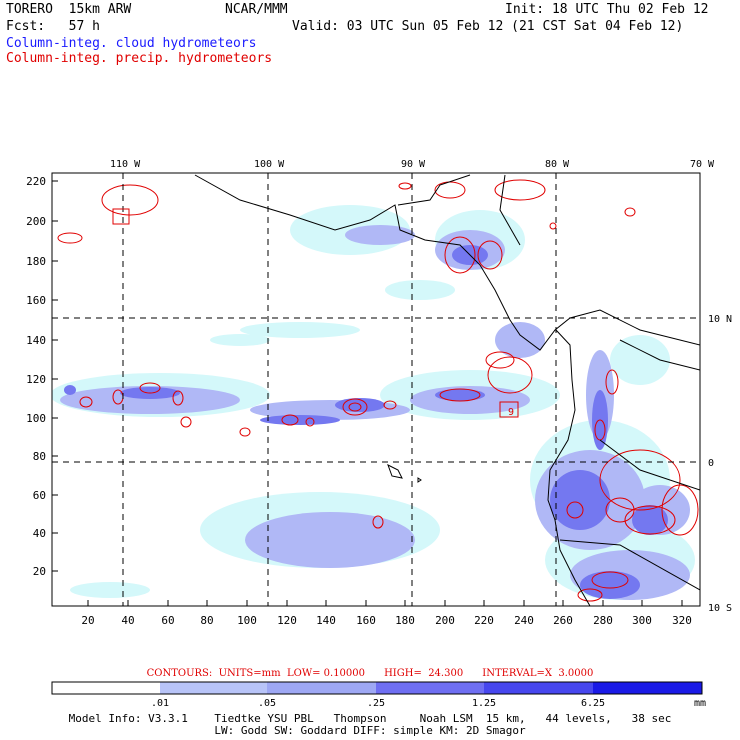  What do you see at coordinates (484, 620) in the screenshot?
I see `x-tick-label: 220` at bounding box center [484, 620].